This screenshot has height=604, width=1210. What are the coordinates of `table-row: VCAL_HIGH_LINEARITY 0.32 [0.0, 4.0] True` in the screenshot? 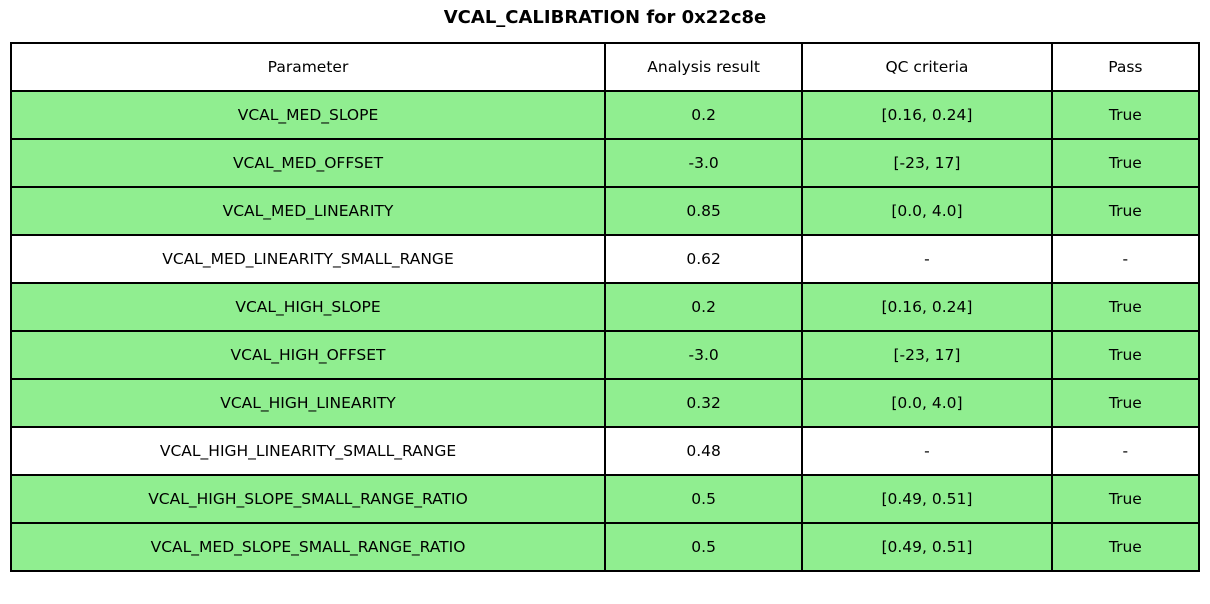 It's located at (605, 403).